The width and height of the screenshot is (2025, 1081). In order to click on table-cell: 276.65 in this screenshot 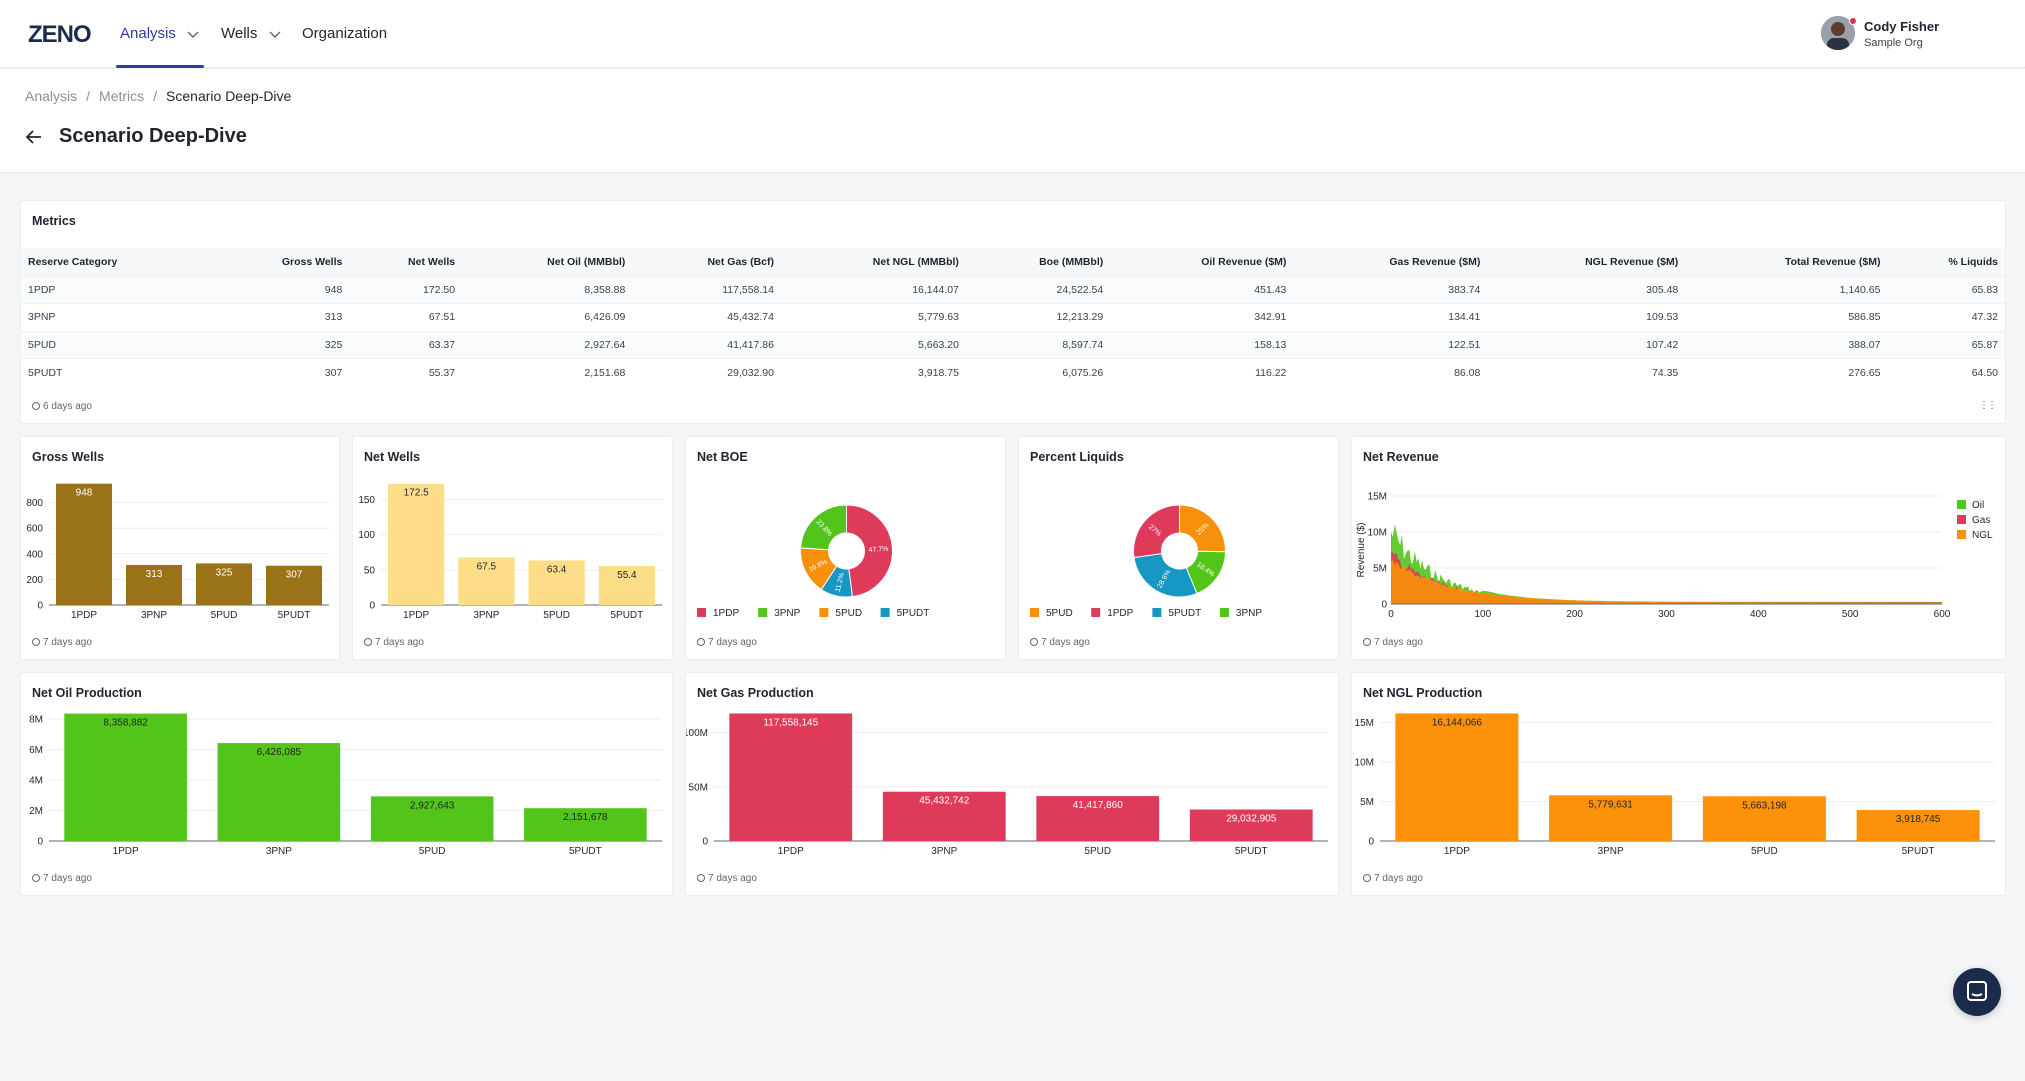, I will do `click(1786, 372)`.